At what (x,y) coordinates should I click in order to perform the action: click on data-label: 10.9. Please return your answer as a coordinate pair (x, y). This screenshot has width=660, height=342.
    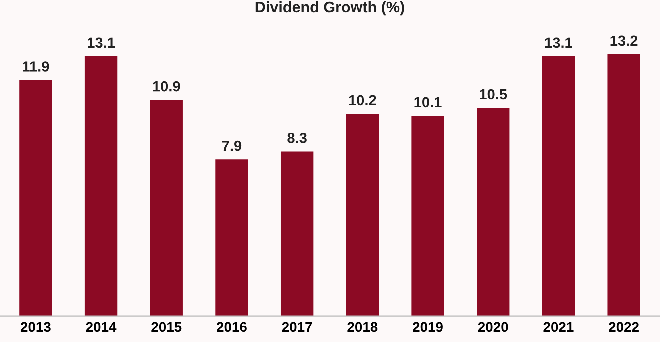
    Looking at the image, I should click on (166, 86).